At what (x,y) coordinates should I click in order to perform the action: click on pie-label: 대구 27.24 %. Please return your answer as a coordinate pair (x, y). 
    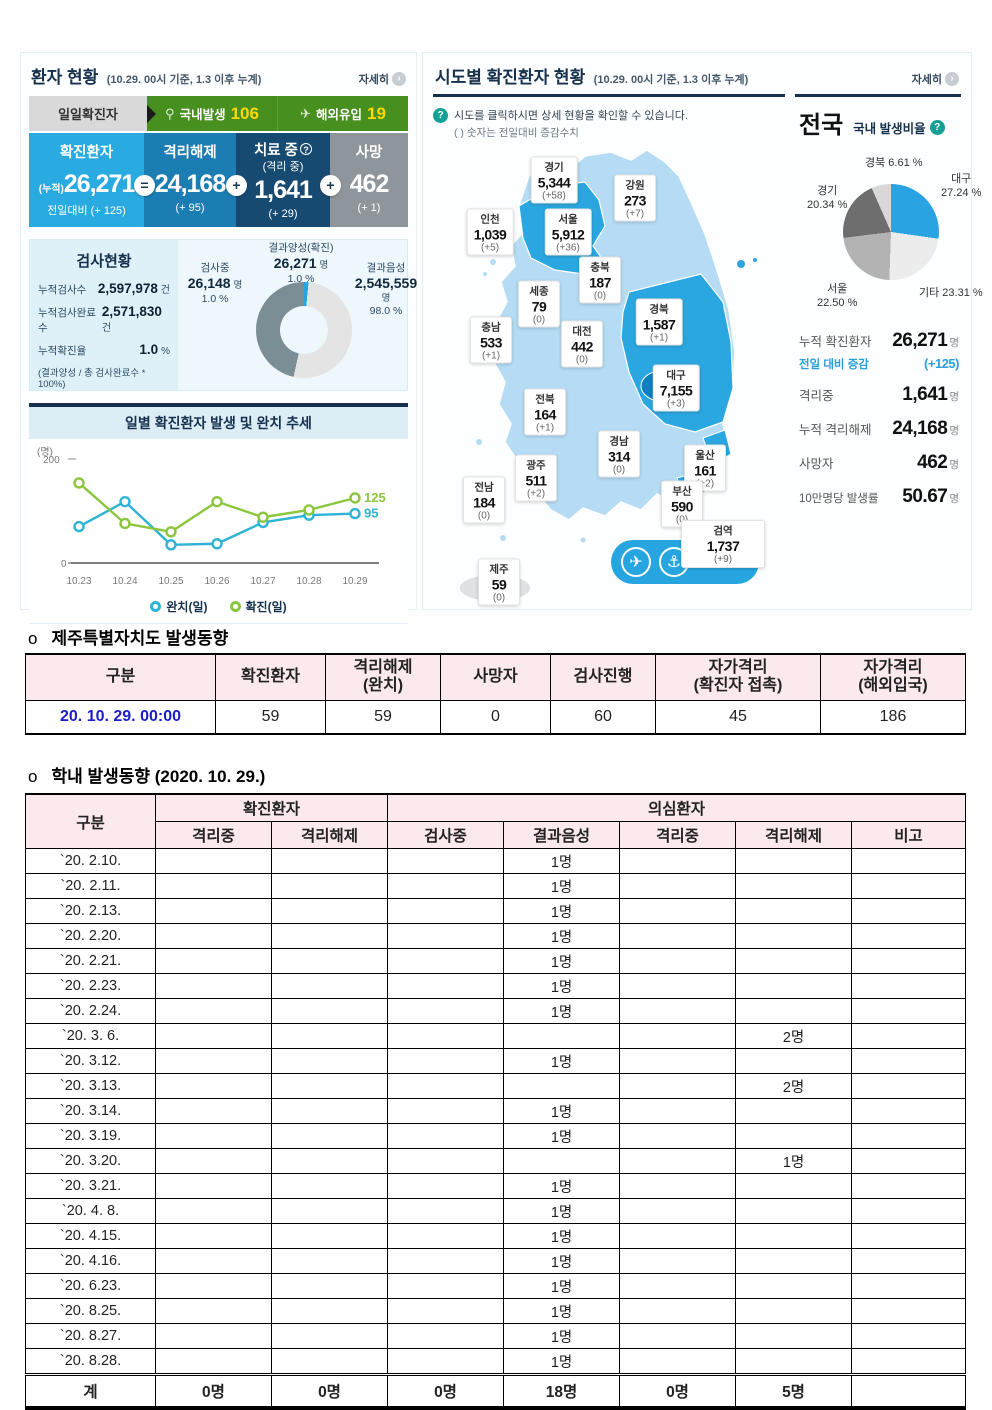
    Looking at the image, I should click on (961, 186).